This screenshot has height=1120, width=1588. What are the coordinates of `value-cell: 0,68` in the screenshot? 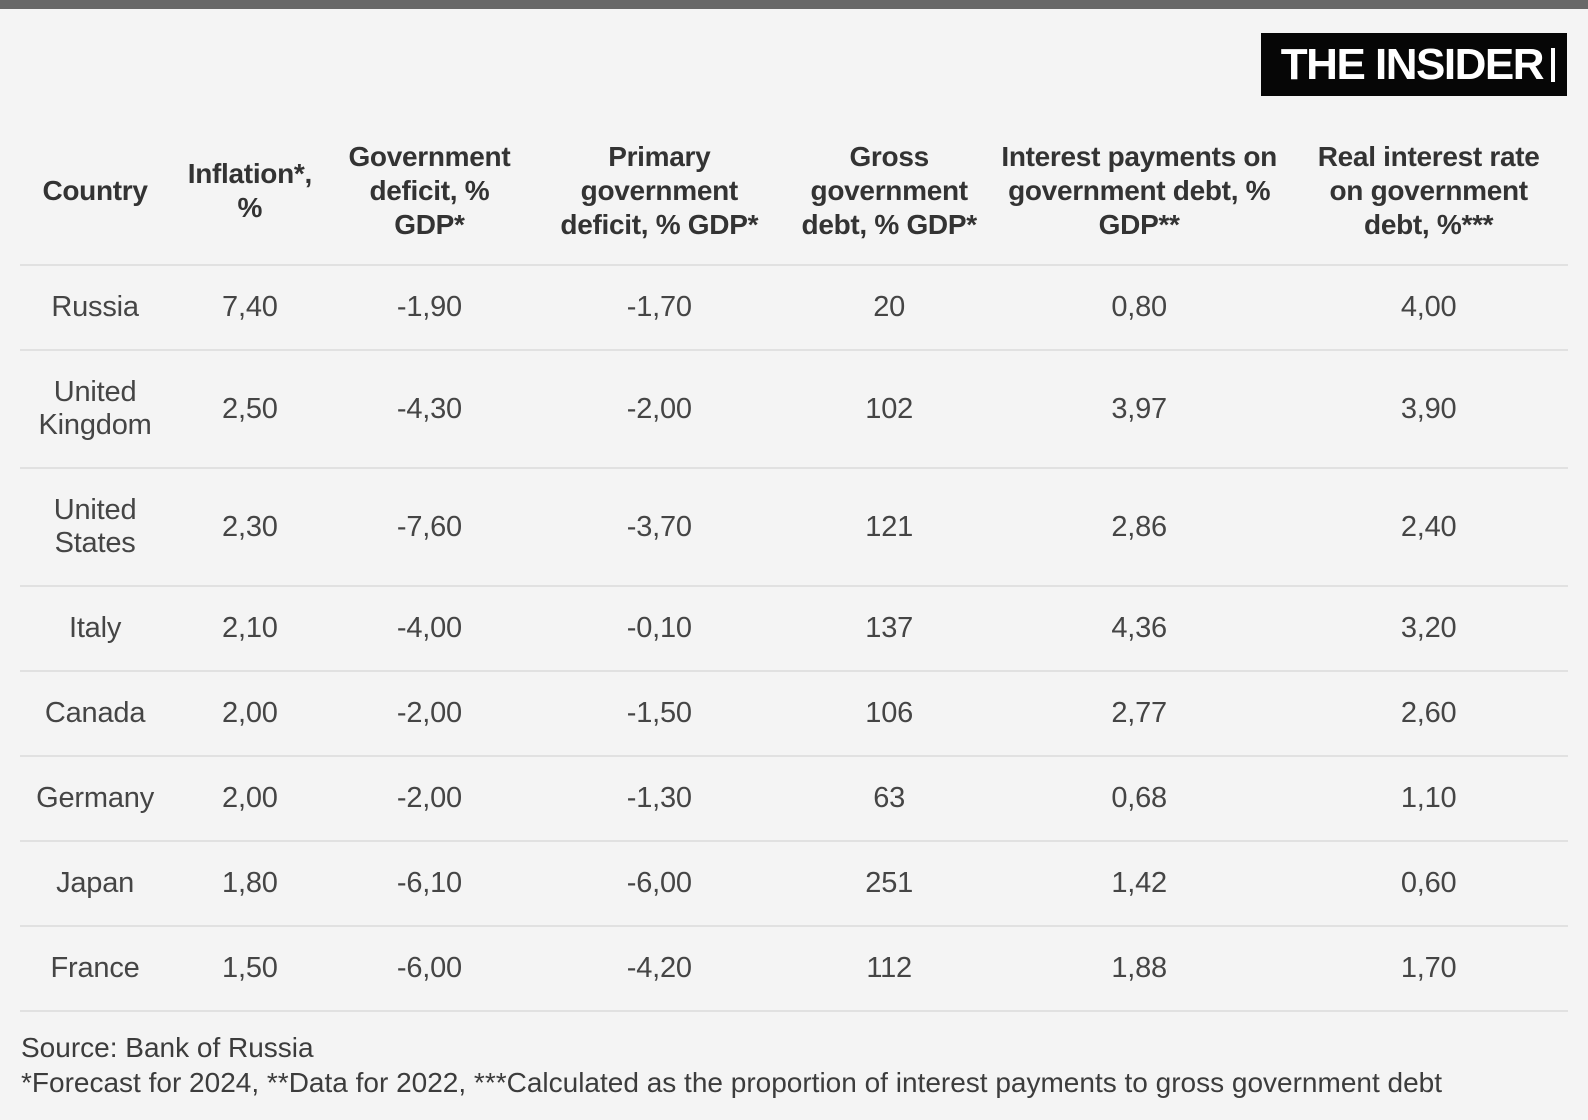 It's located at (1139, 798).